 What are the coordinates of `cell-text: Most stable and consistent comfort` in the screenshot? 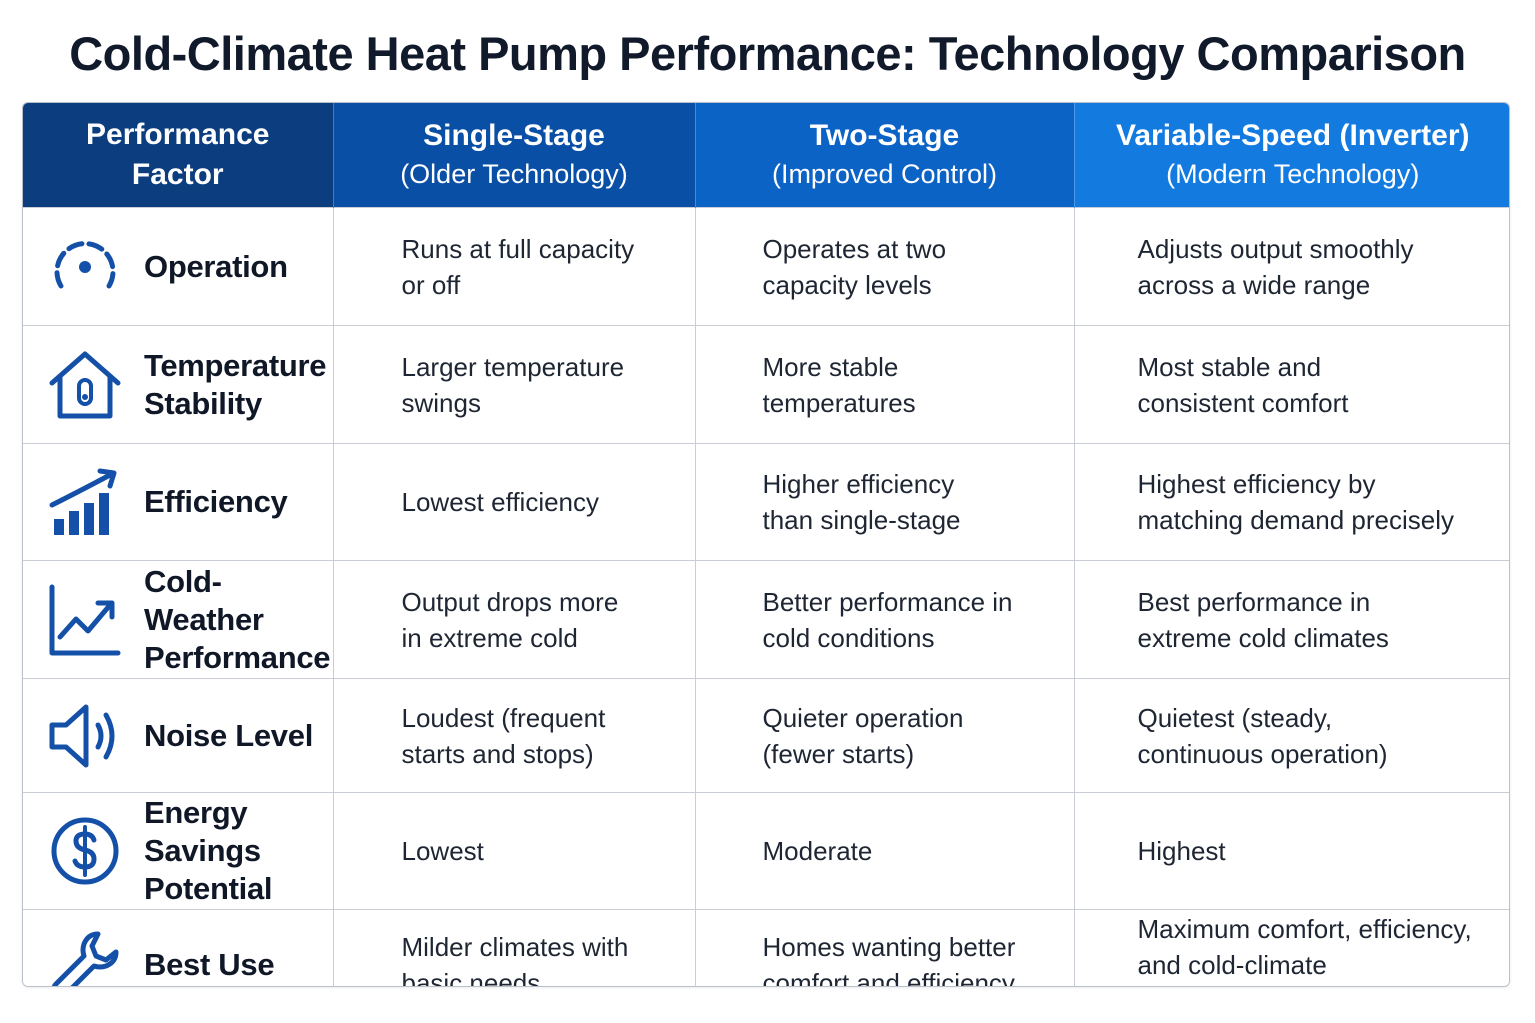 It's located at (1243, 384).